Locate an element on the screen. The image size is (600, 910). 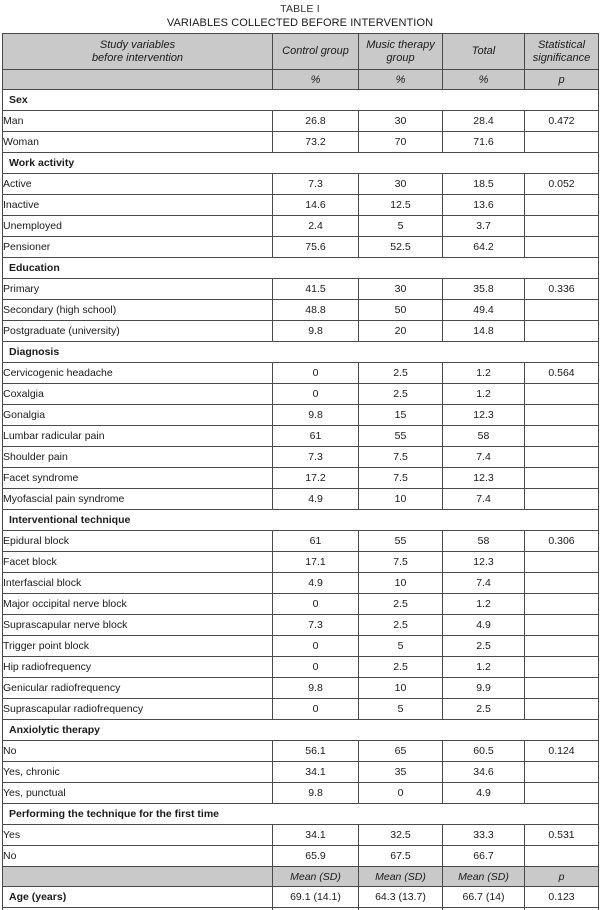
row-music-value: 30 is located at coordinates (400, 289).